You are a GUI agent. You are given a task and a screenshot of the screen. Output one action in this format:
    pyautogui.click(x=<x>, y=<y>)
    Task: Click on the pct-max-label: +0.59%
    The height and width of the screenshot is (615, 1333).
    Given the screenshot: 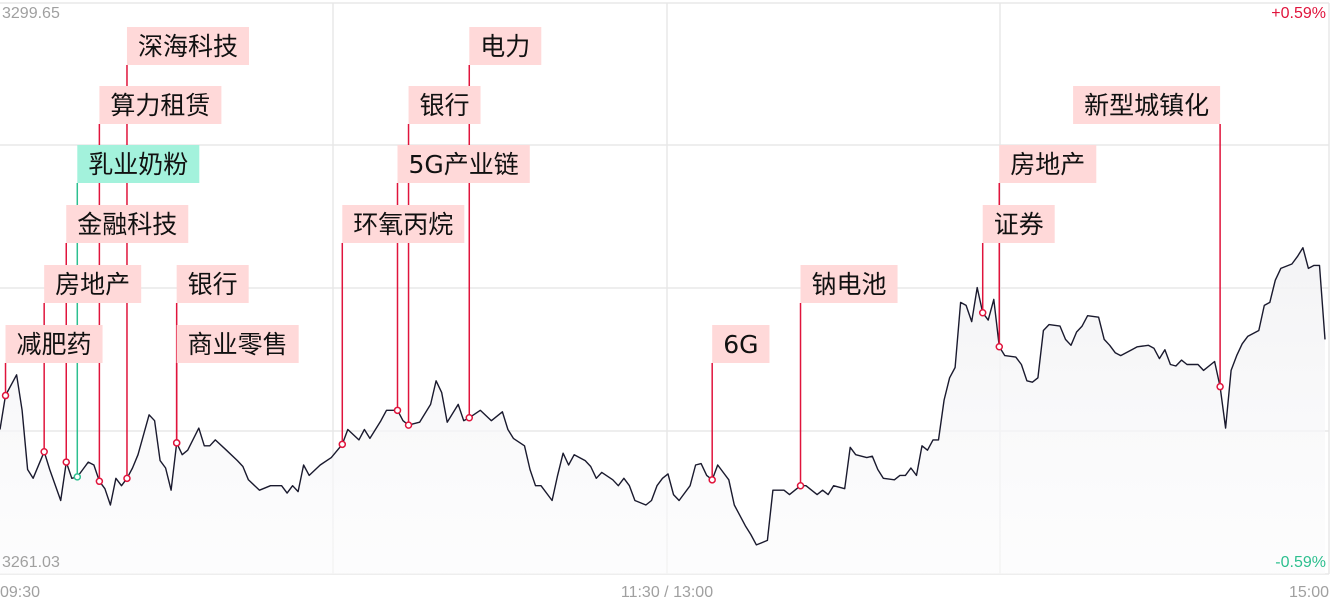 What is the action you would take?
    pyautogui.click(x=1298, y=13)
    